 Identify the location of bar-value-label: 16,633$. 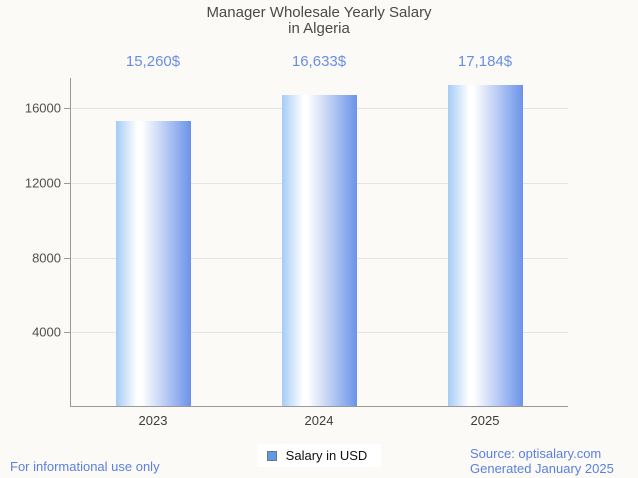
(319, 61).